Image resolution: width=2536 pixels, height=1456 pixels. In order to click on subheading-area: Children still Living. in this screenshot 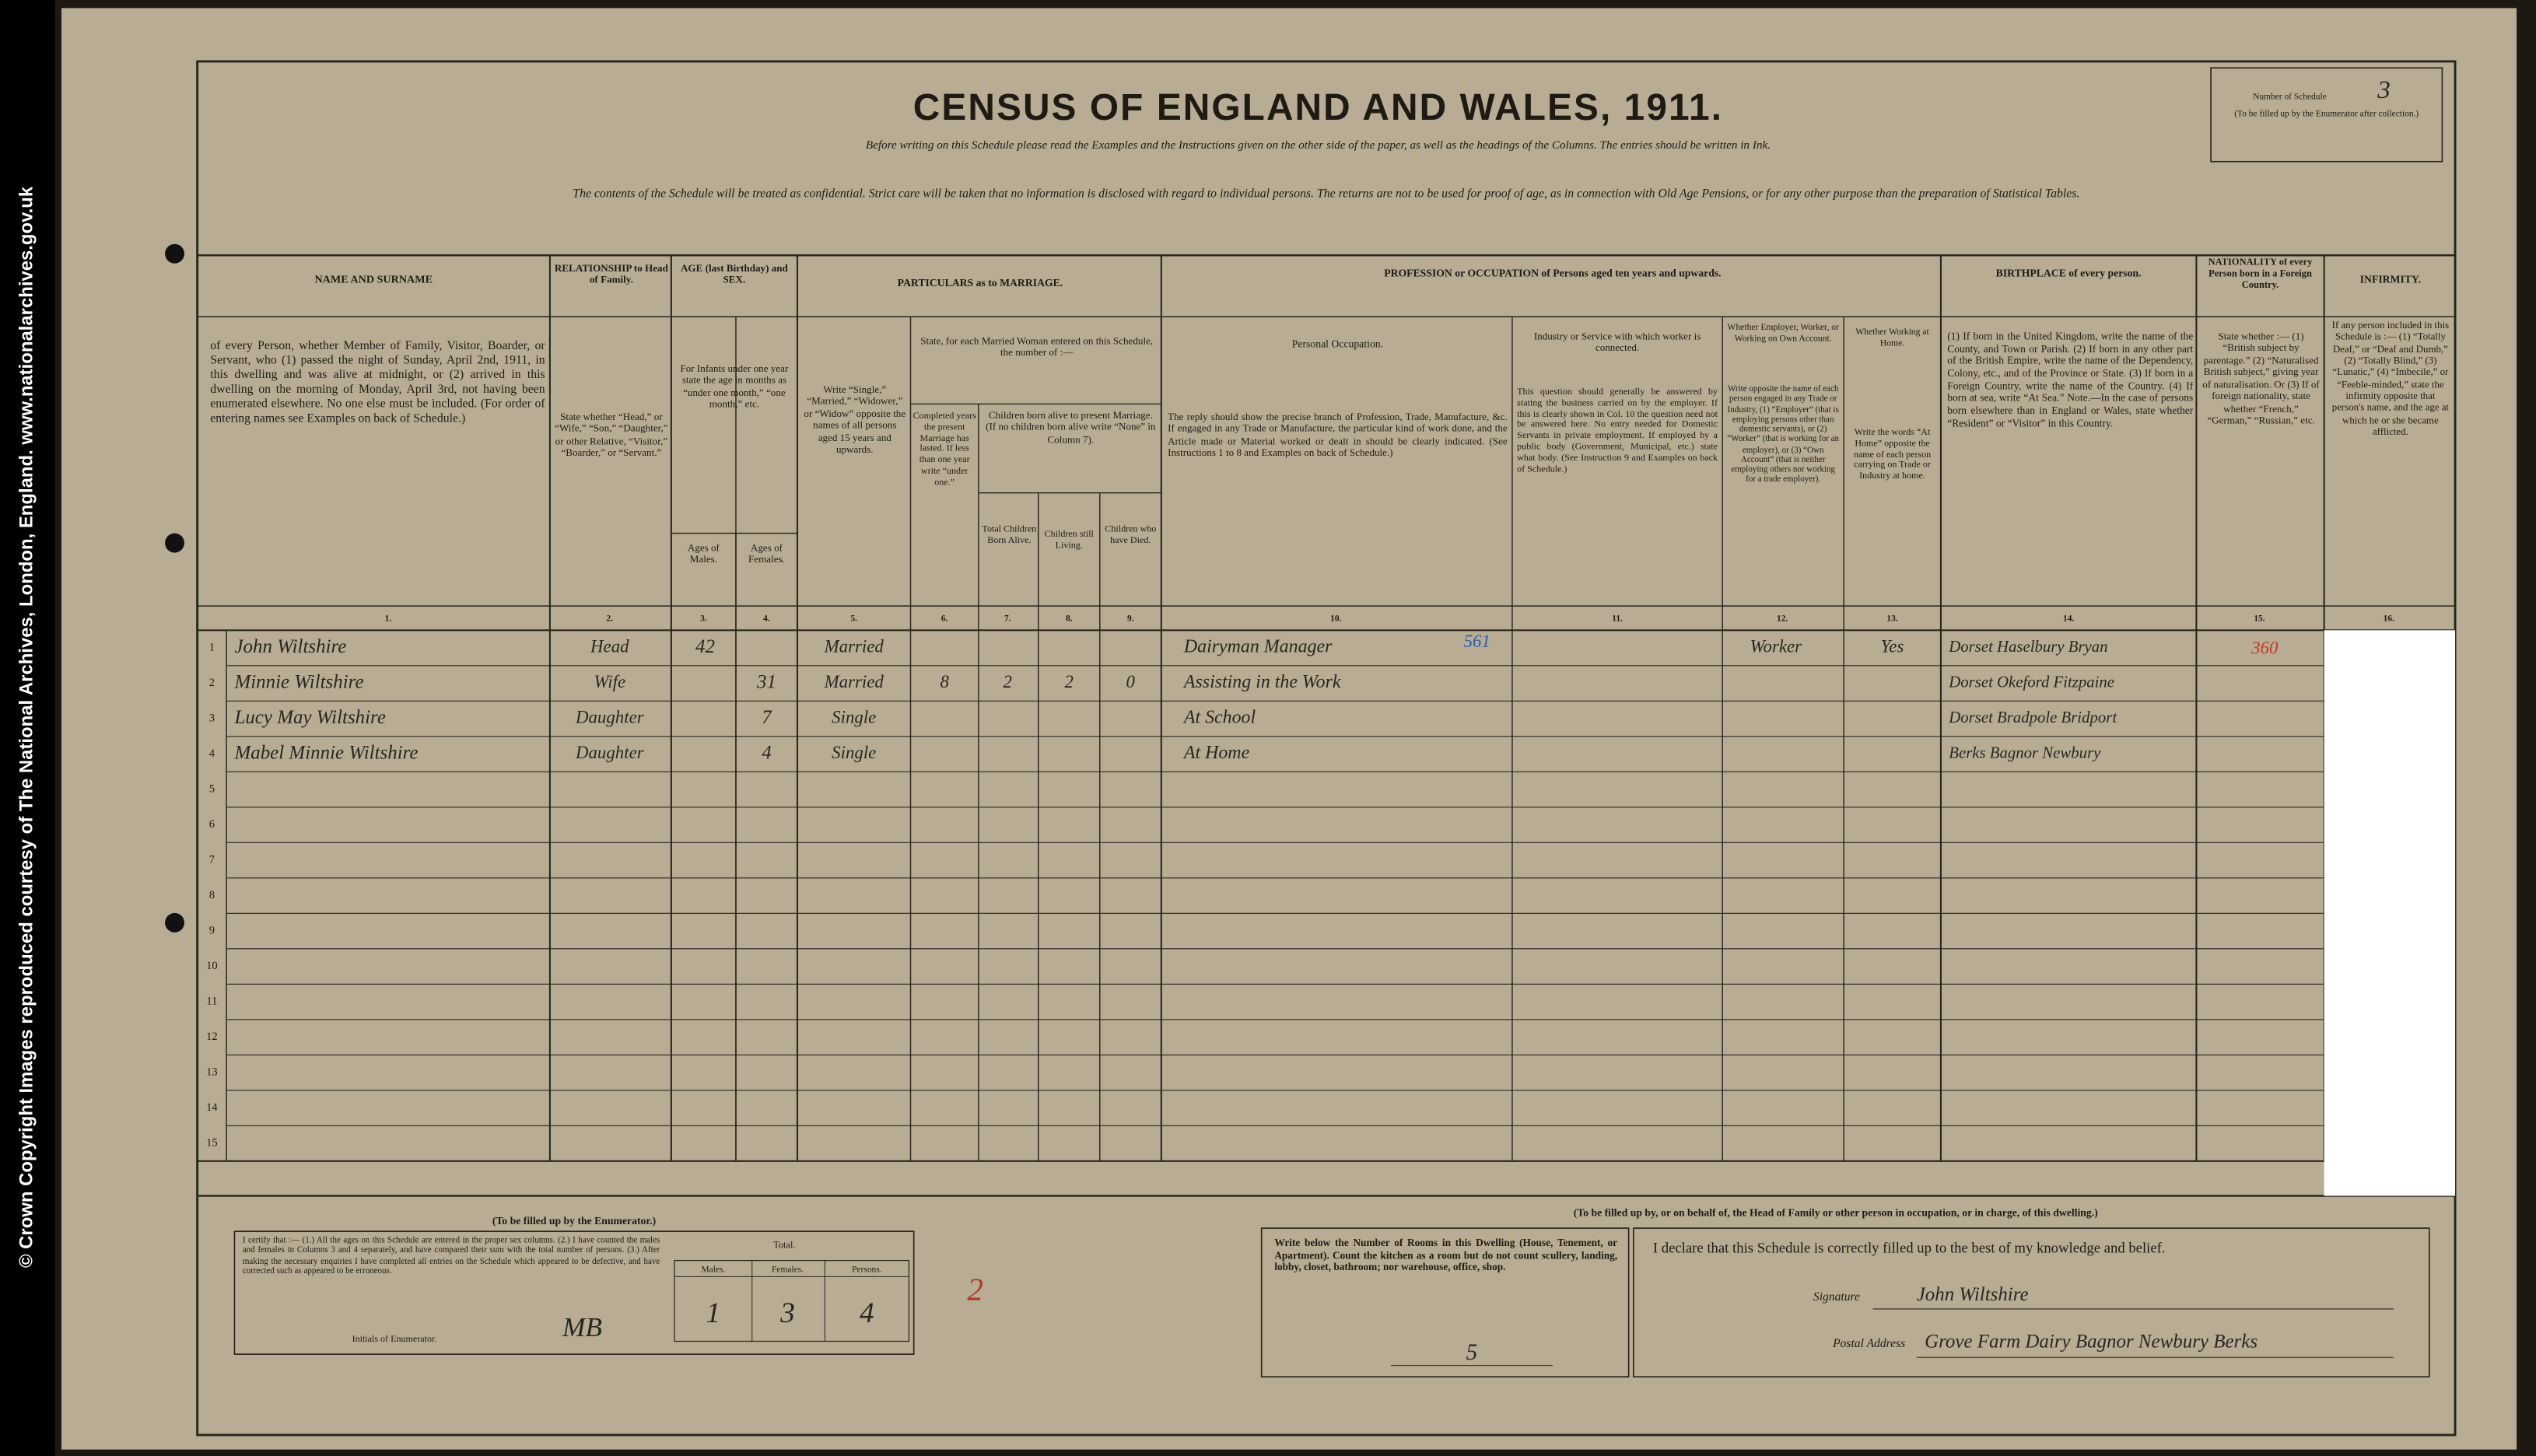, I will do `click(1069, 540)`.